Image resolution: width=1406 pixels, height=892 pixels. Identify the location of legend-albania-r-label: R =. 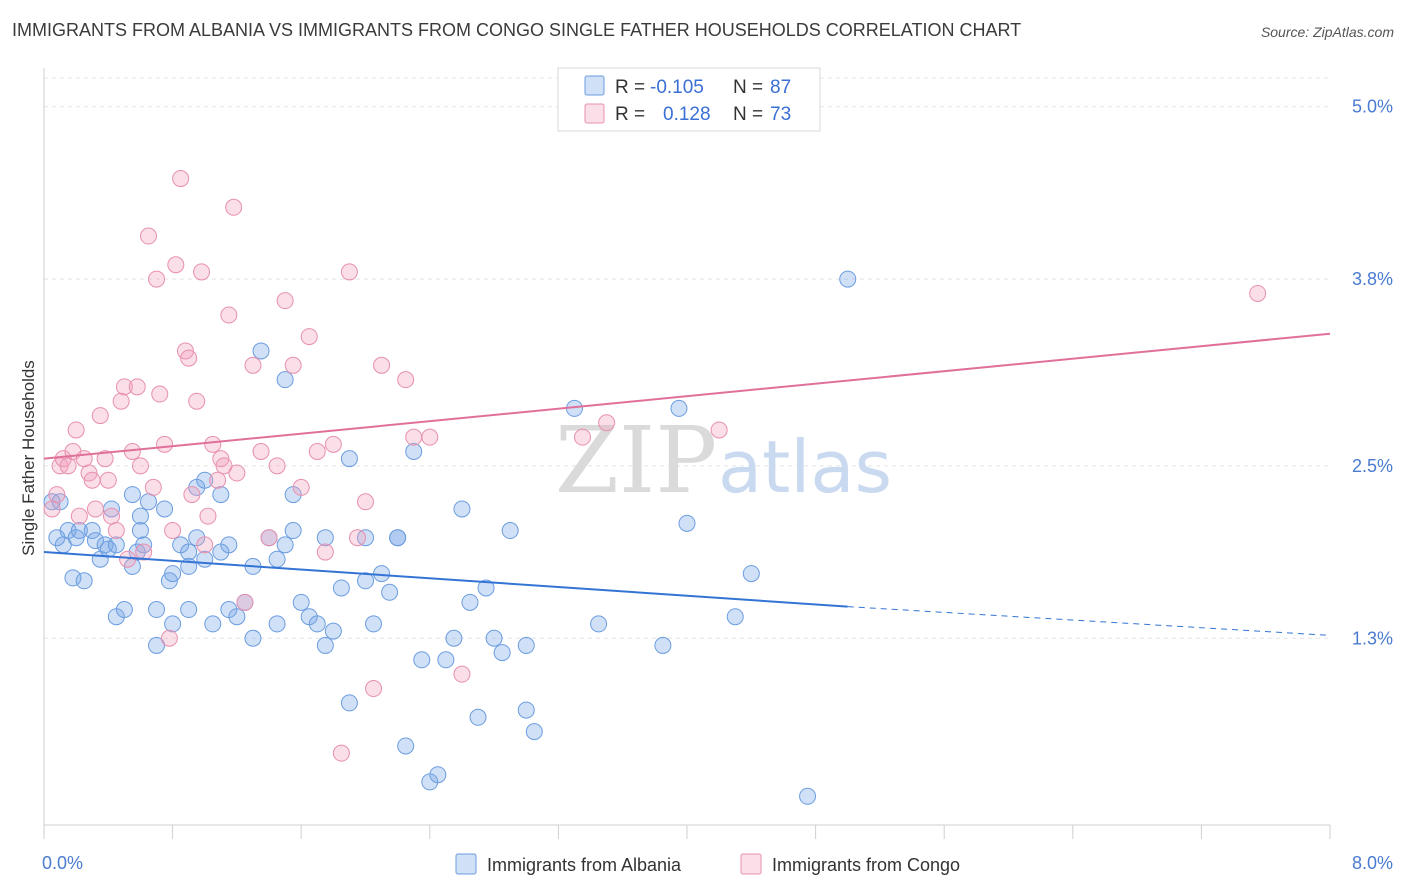
(630, 87).